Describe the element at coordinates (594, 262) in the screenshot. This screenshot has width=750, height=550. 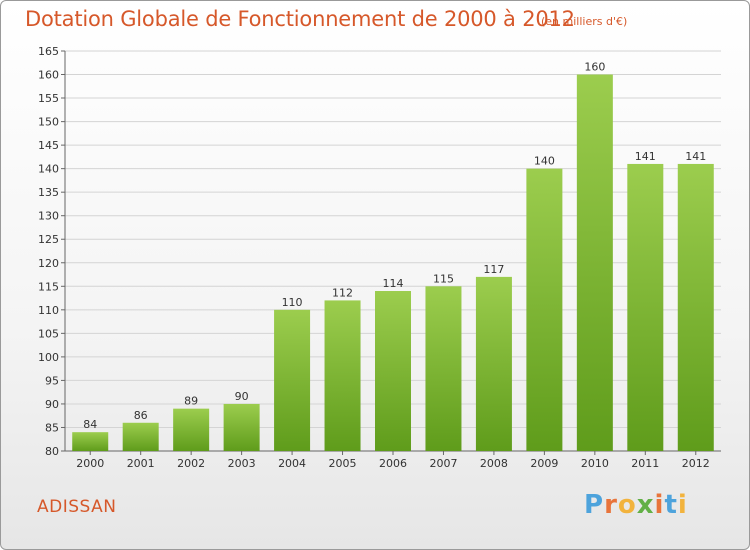
I see `bar-2010` at that location.